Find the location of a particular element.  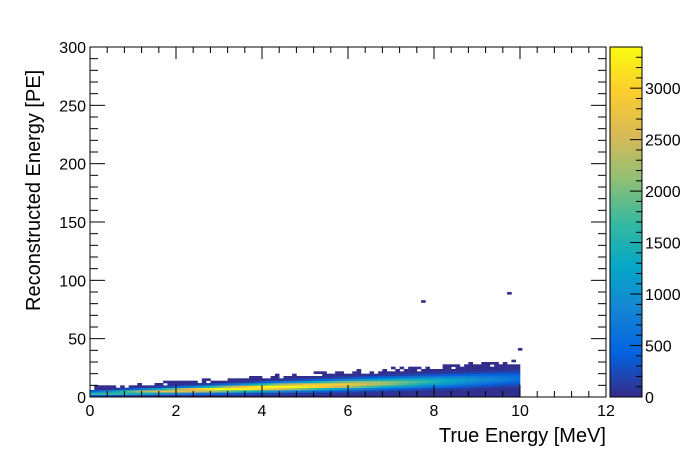

y-tick-label: 50 is located at coordinates (77, 340).